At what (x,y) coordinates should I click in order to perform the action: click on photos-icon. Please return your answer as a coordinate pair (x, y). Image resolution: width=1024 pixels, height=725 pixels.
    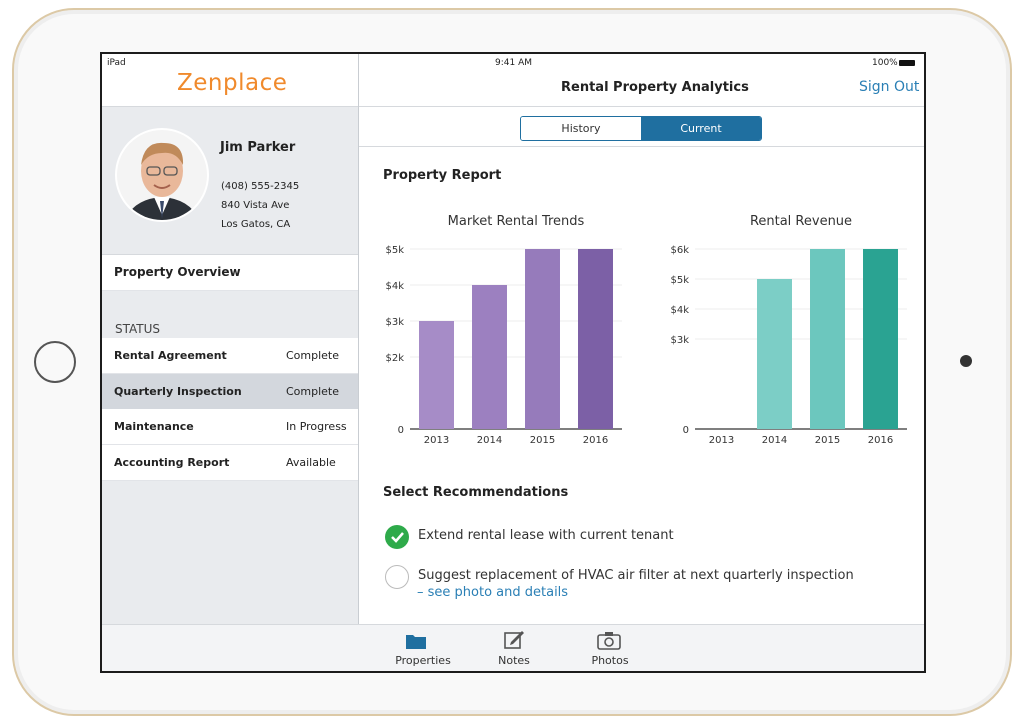
    Looking at the image, I should click on (609, 641).